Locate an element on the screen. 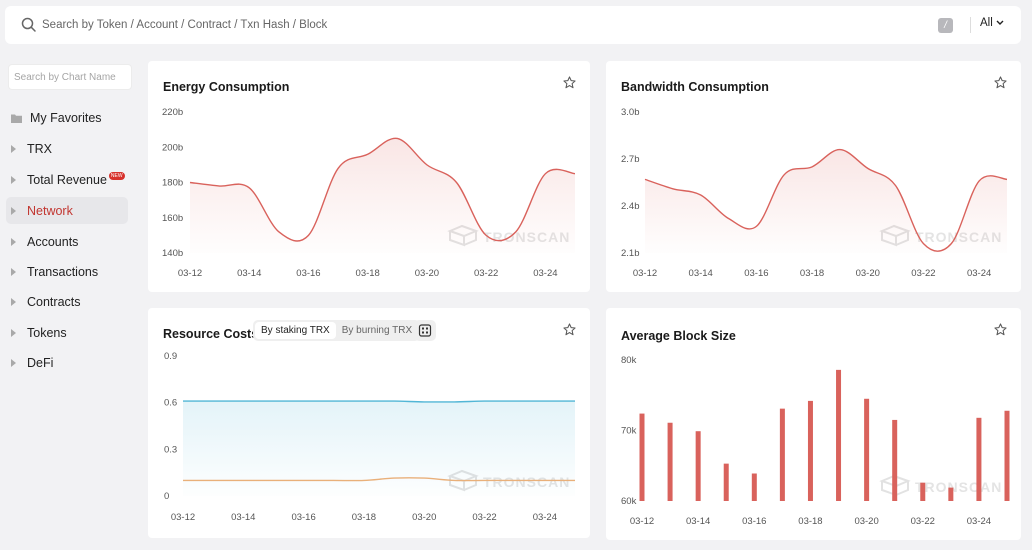 The image size is (1032, 550). search-shortcut-key: / is located at coordinates (945, 25).